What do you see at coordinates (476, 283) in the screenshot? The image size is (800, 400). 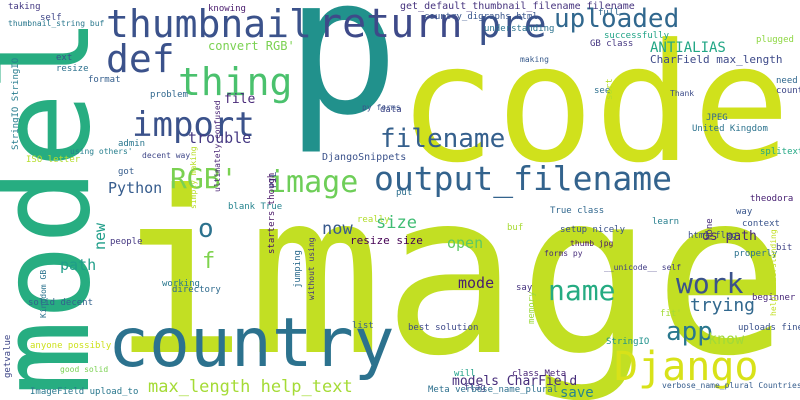 I see `word: mode` at bounding box center [476, 283].